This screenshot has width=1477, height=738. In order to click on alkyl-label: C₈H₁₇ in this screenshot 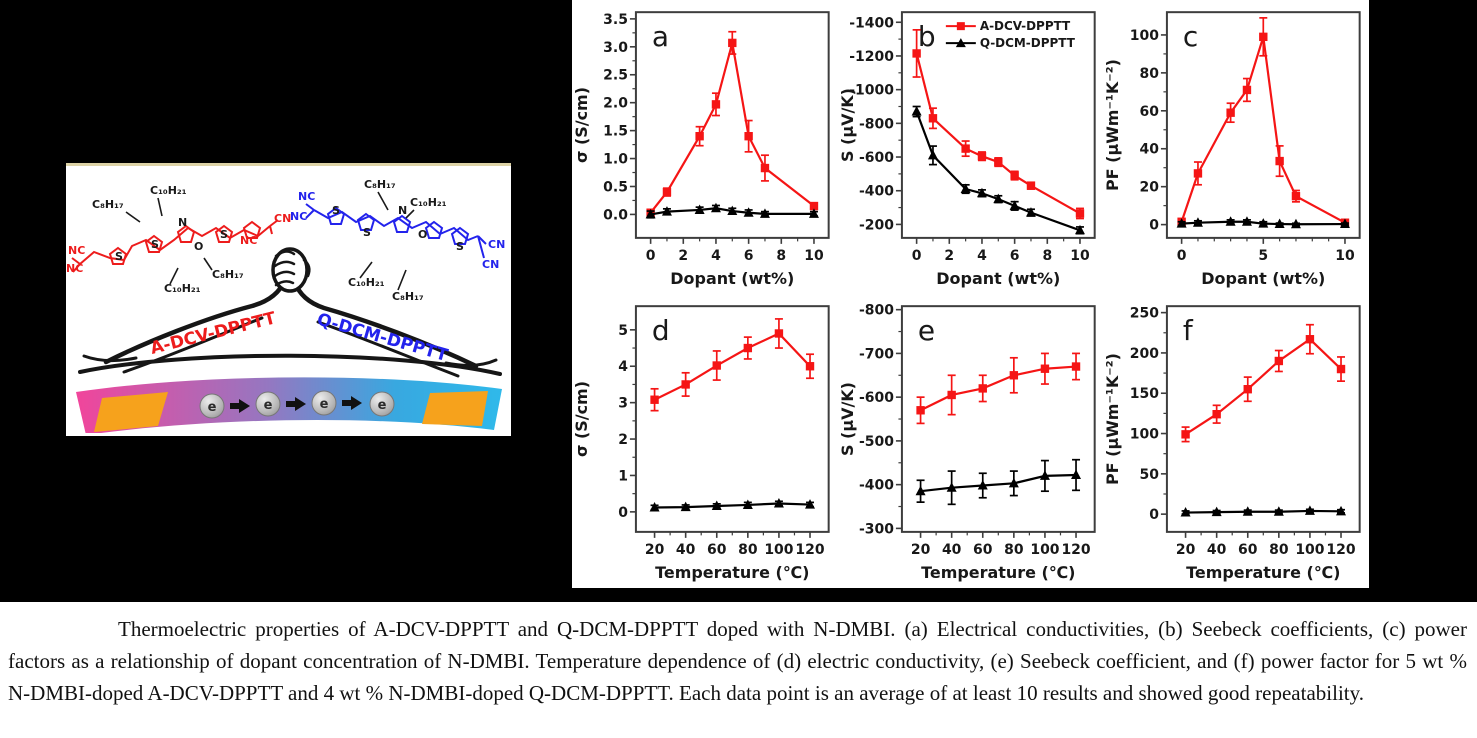, I will do `click(408, 296)`.